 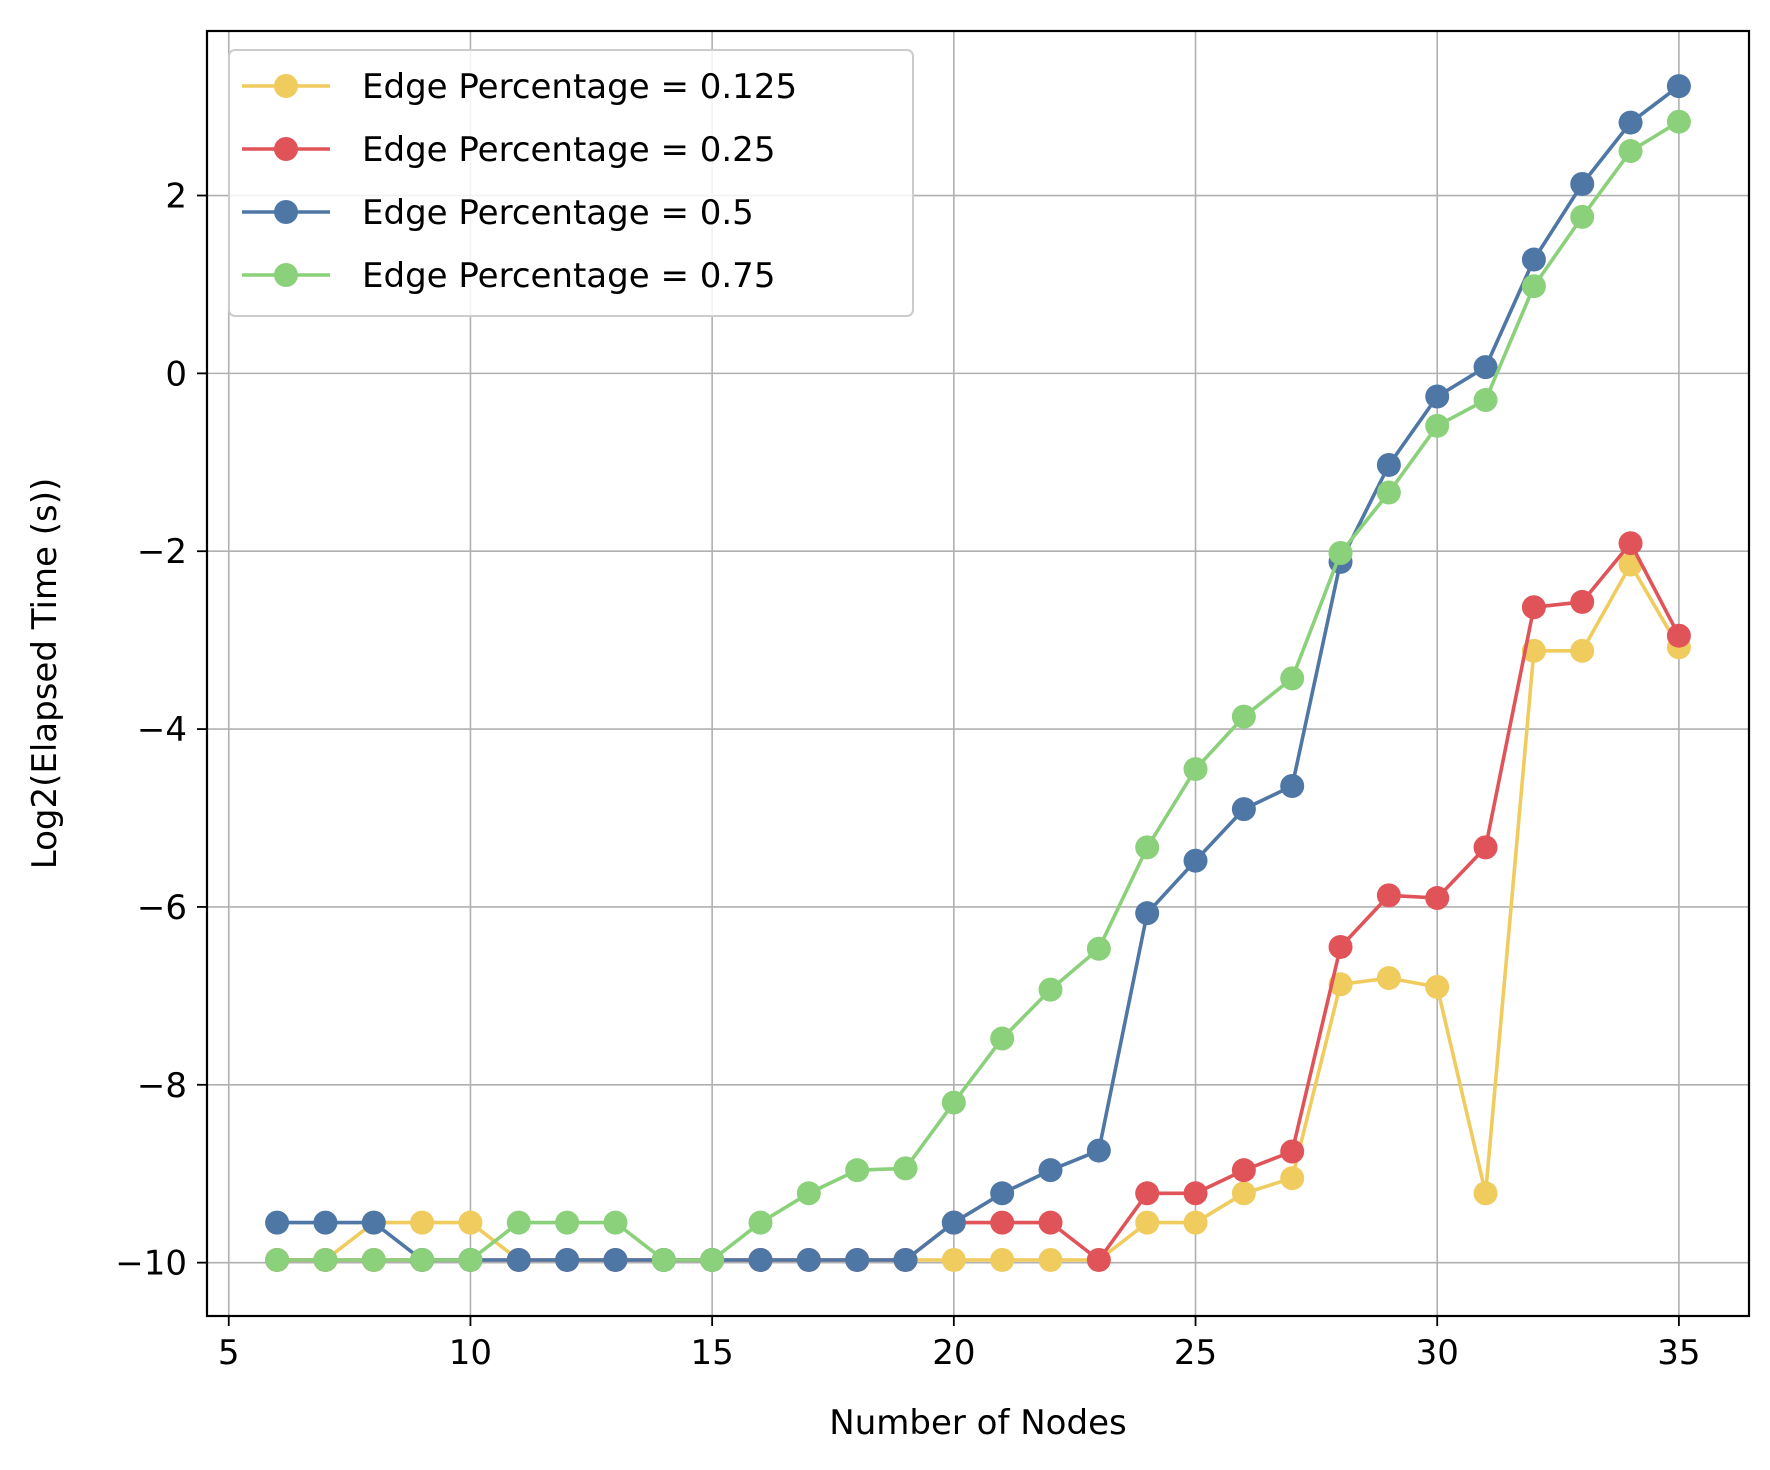 I want to click on y-tick-label: −6, so click(x=162, y=908).